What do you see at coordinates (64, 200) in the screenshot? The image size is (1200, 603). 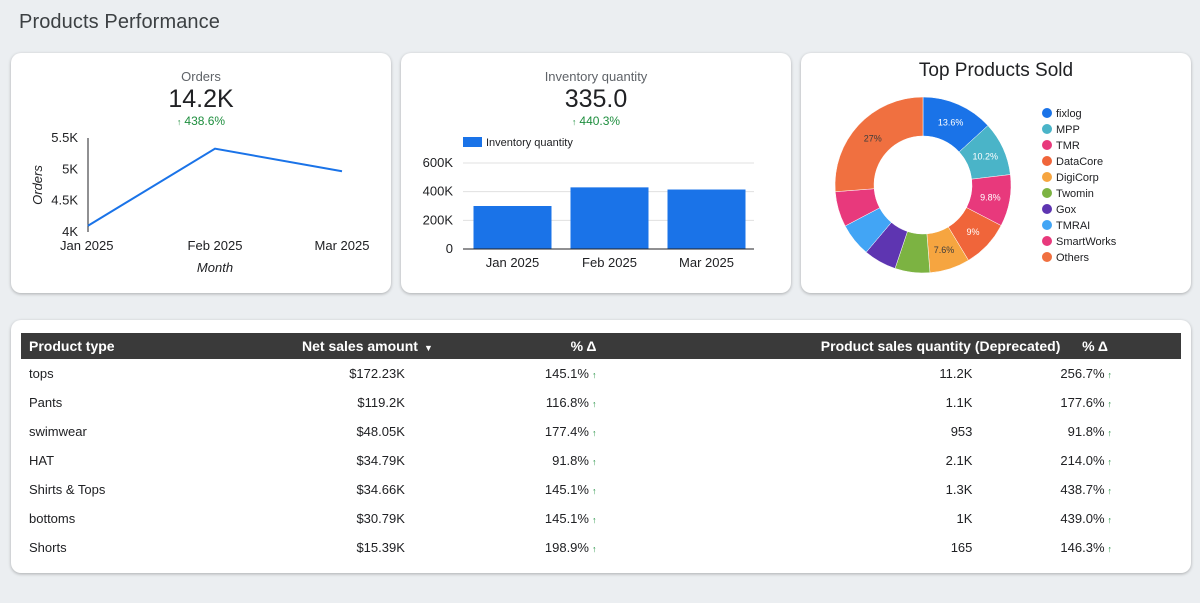 I see `y-tick-label: 4.5K` at bounding box center [64, 200].